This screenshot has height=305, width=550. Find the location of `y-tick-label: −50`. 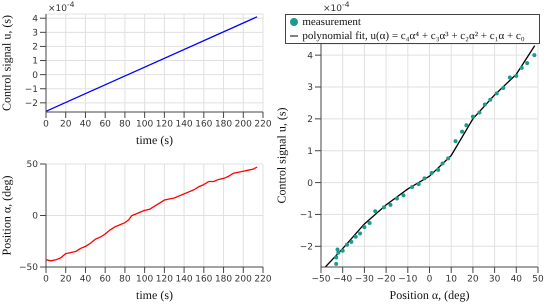

y-tick-label: −50 is located at coordinates (28, 268).